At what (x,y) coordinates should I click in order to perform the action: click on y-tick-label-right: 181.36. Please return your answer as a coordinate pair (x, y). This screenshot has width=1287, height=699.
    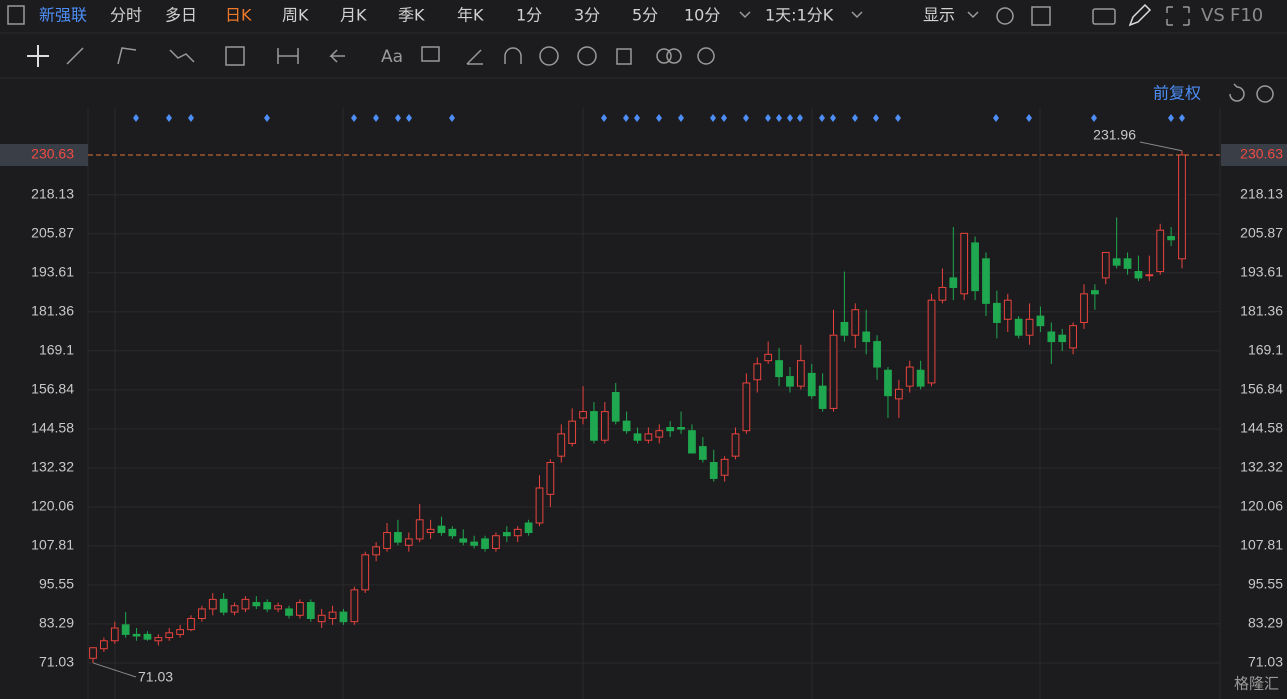
    Looking at the image, I should click on (1261, 310).